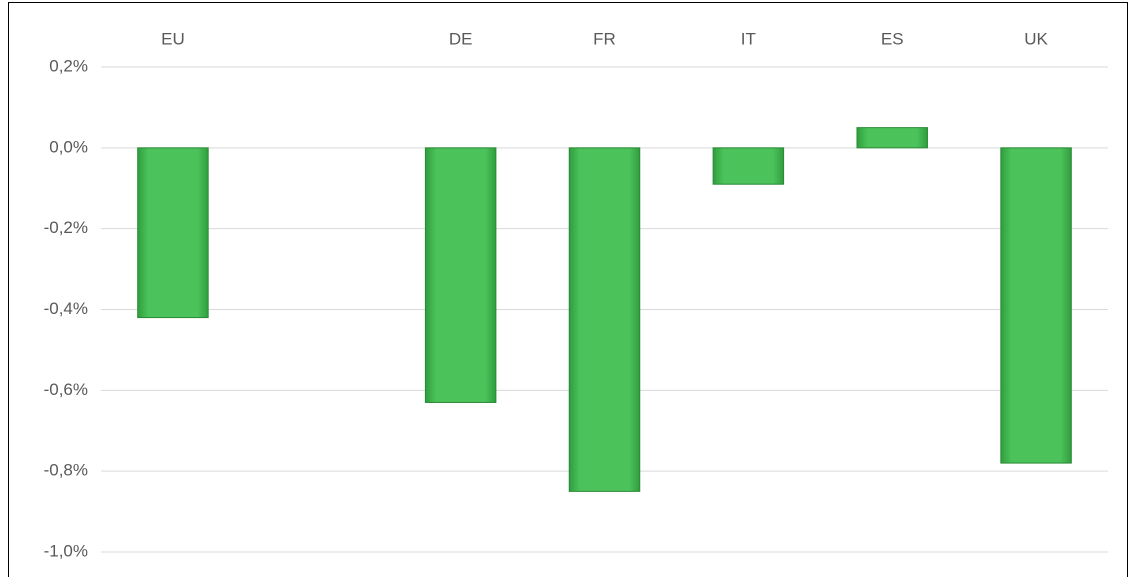 The height and width of the screenshot is (577, 1132). I want to click on x-tick-label: FR, so click(604, 38).